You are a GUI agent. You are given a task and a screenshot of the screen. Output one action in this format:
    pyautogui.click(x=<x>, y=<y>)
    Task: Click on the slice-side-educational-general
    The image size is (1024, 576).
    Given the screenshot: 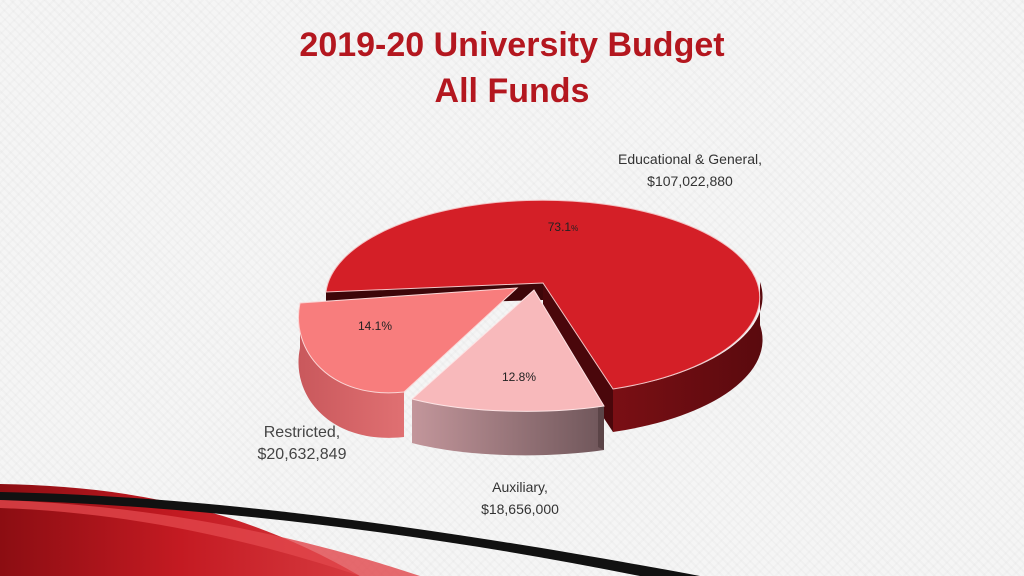 What is the action you would take?
    pyautogui.click(x=688, y=357)
    